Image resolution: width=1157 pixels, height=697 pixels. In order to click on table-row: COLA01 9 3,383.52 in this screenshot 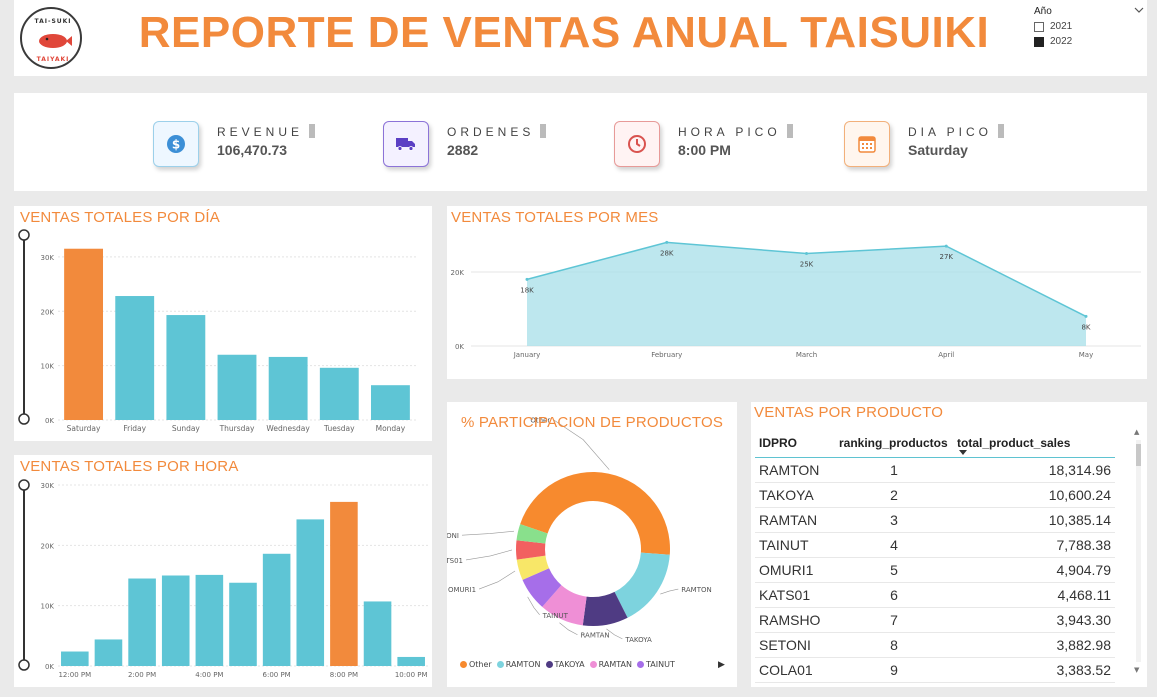, I will do `click(935, 670)`.